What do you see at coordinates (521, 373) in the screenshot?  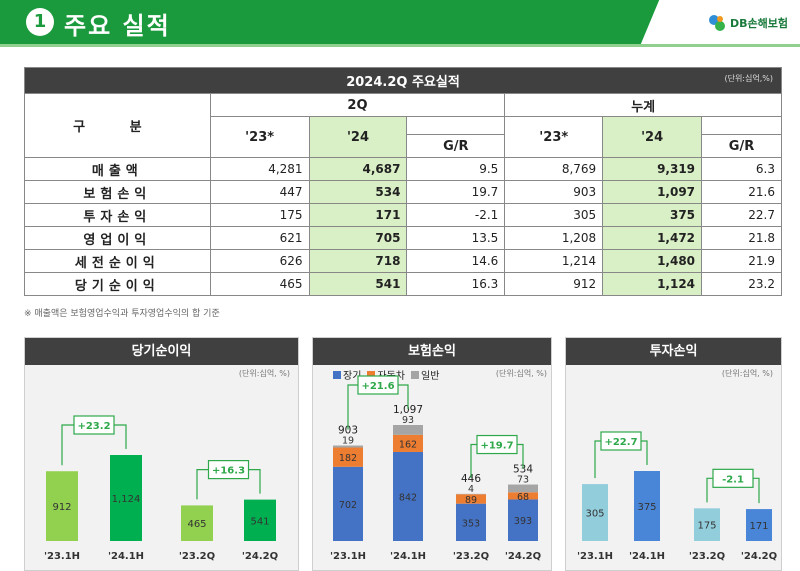 I see `insurance-income-unit: (단위:십억, %)` at bounding box center [521, 373].